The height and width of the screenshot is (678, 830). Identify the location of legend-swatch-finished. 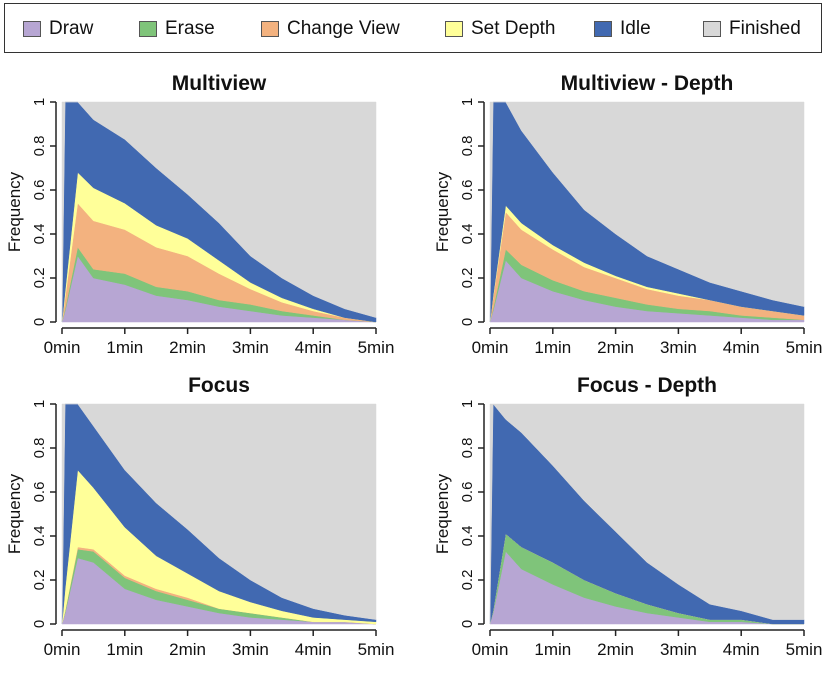
(712, 29).